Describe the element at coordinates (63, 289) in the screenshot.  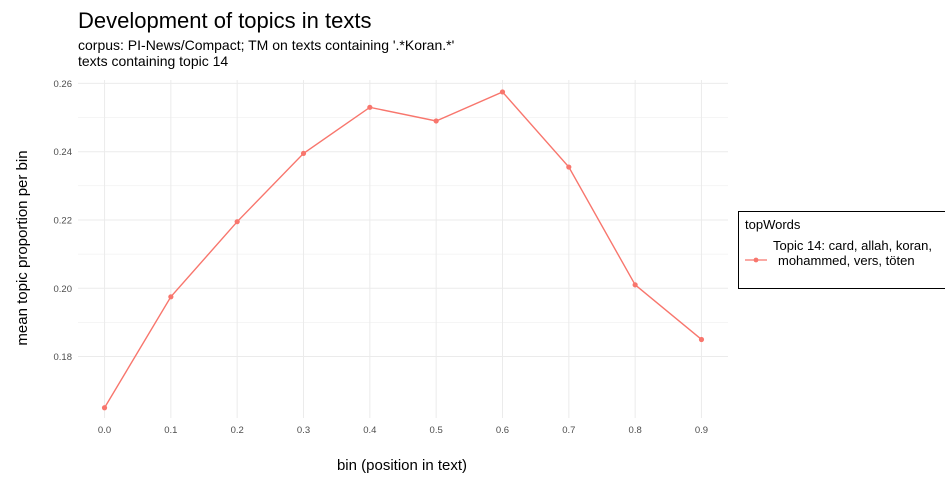
I see `y-tick-label: 0.20` at that location.